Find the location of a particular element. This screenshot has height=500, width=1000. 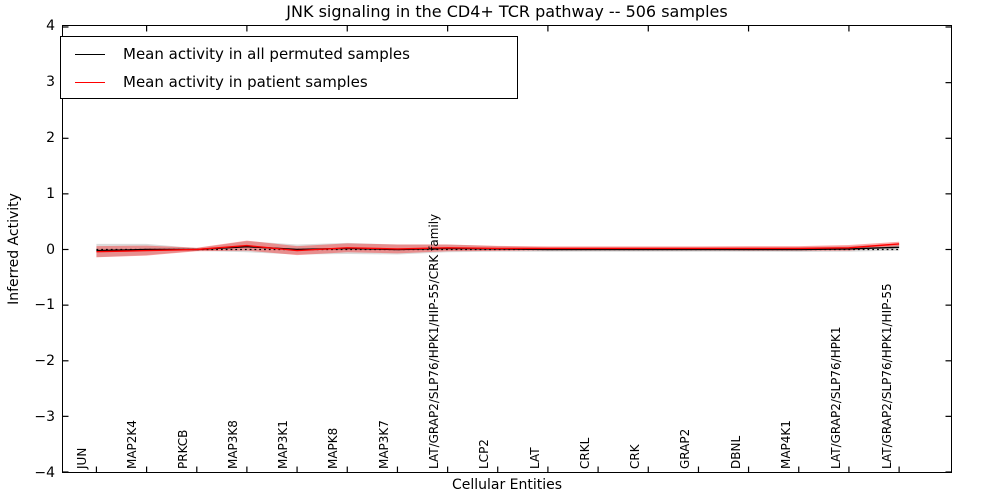

x-tick-label: PRKCB is located at coordinates (182, 449).